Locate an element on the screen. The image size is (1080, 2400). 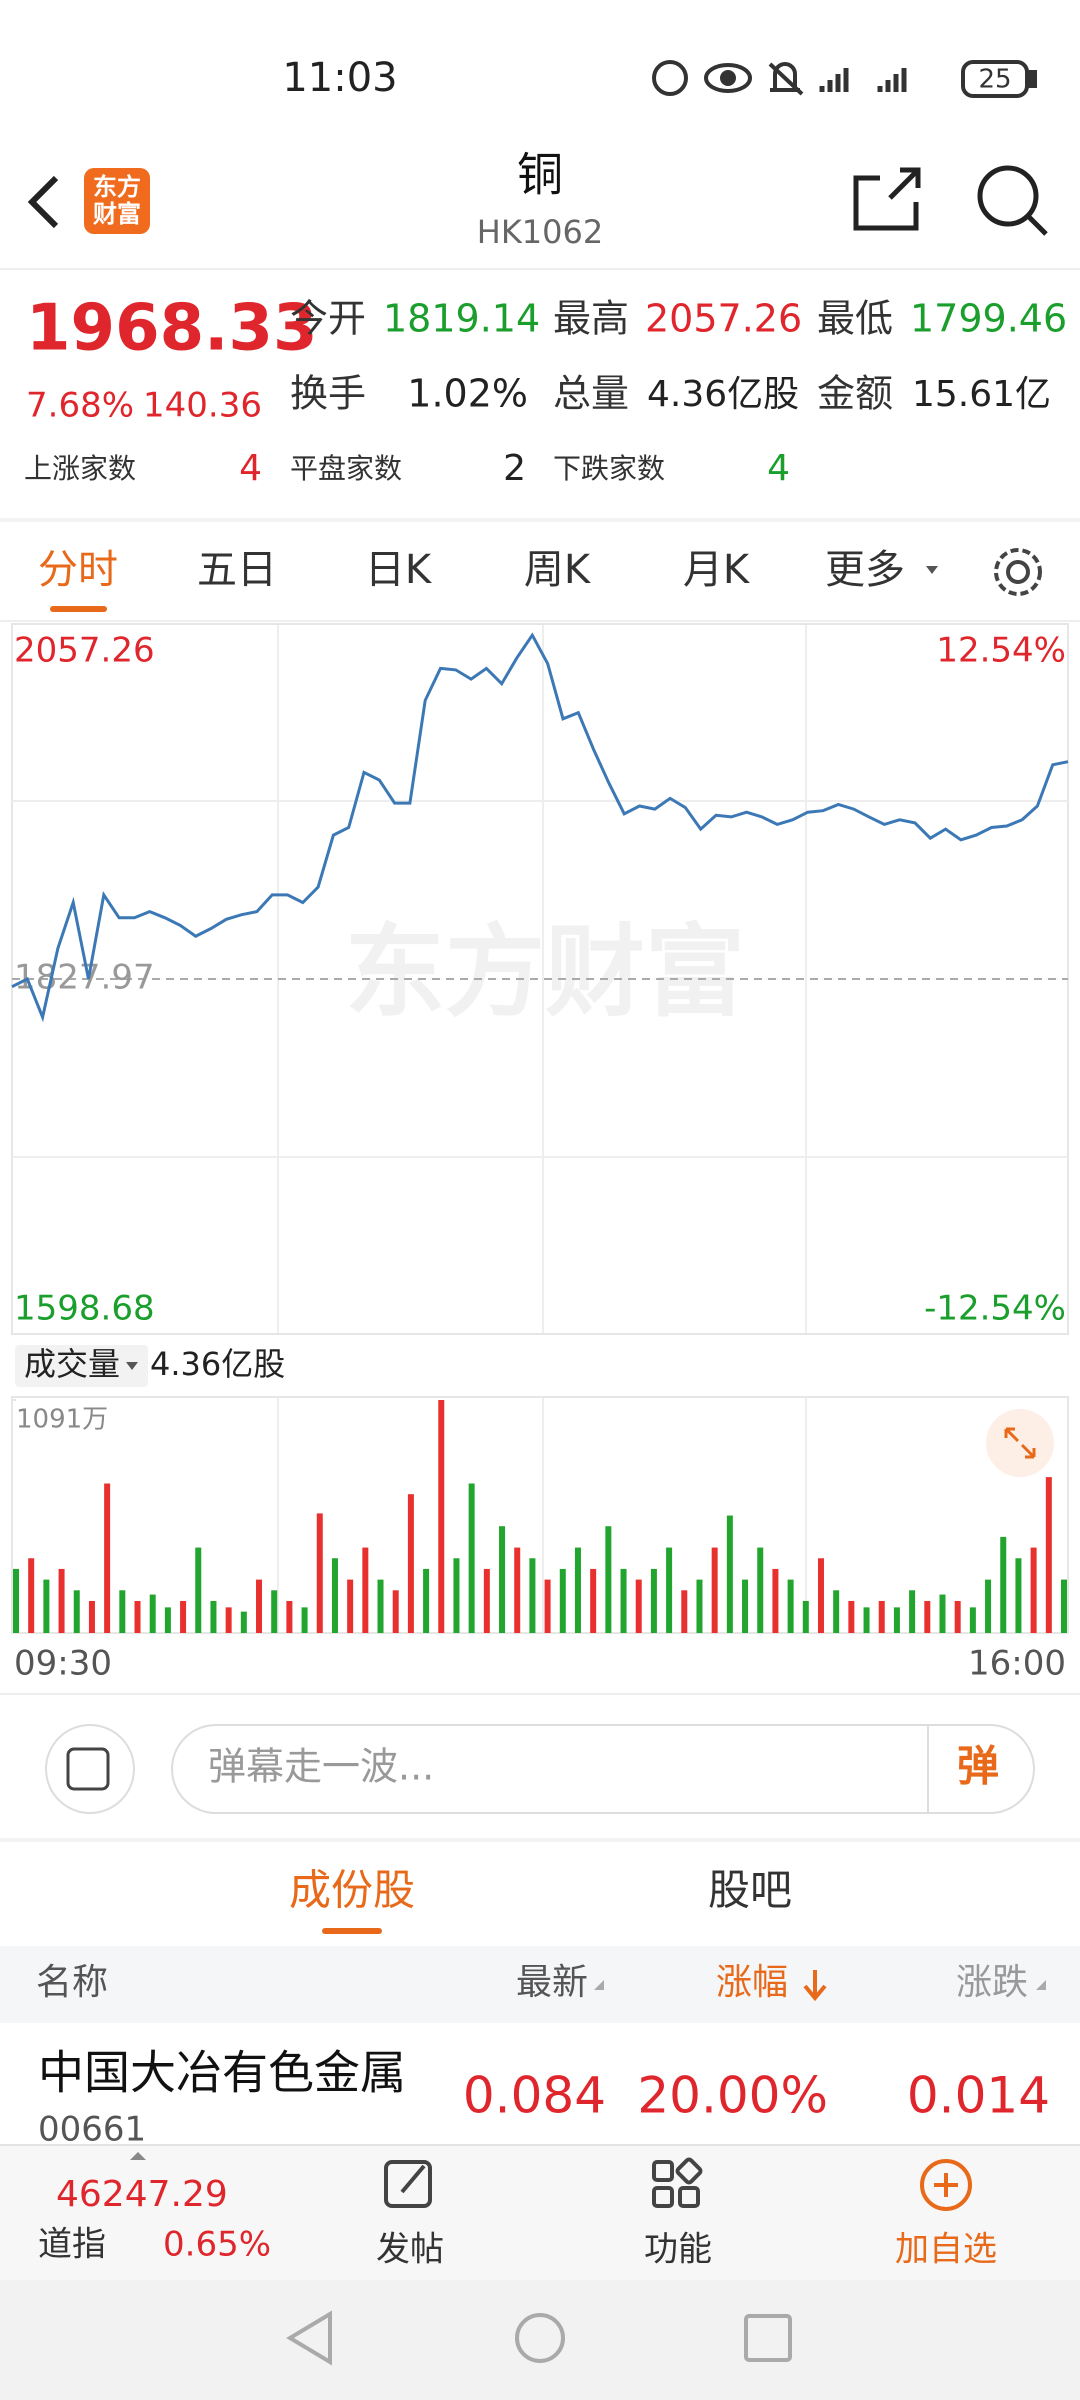
stock-code: 00661 is located at coordinates (92, 2130).